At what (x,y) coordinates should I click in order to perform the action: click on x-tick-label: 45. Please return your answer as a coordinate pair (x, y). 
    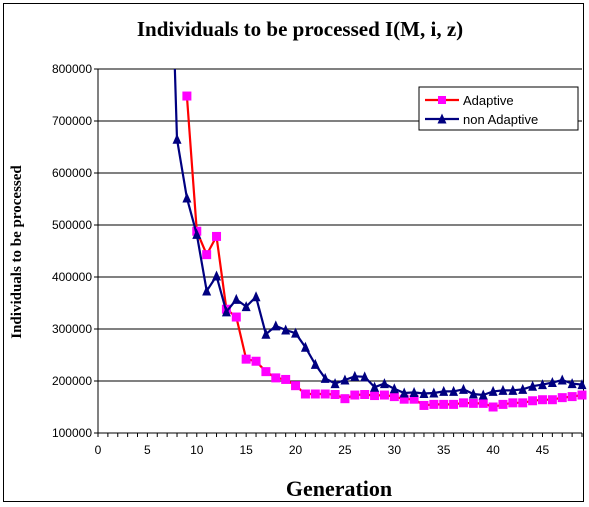
    Looking at the image, I should click on (543, 450).